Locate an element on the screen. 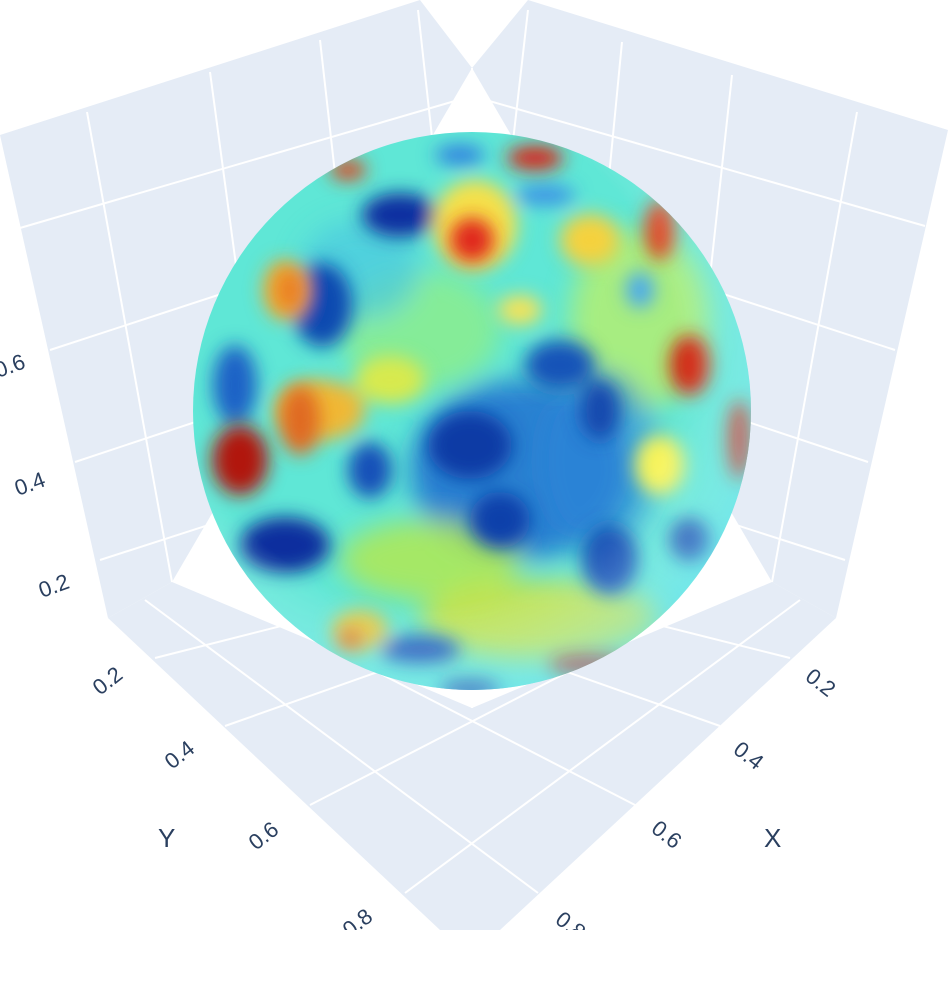 This screenshot has width=948, height=981. x-axis-title: X is located at coordinates (772, 838).